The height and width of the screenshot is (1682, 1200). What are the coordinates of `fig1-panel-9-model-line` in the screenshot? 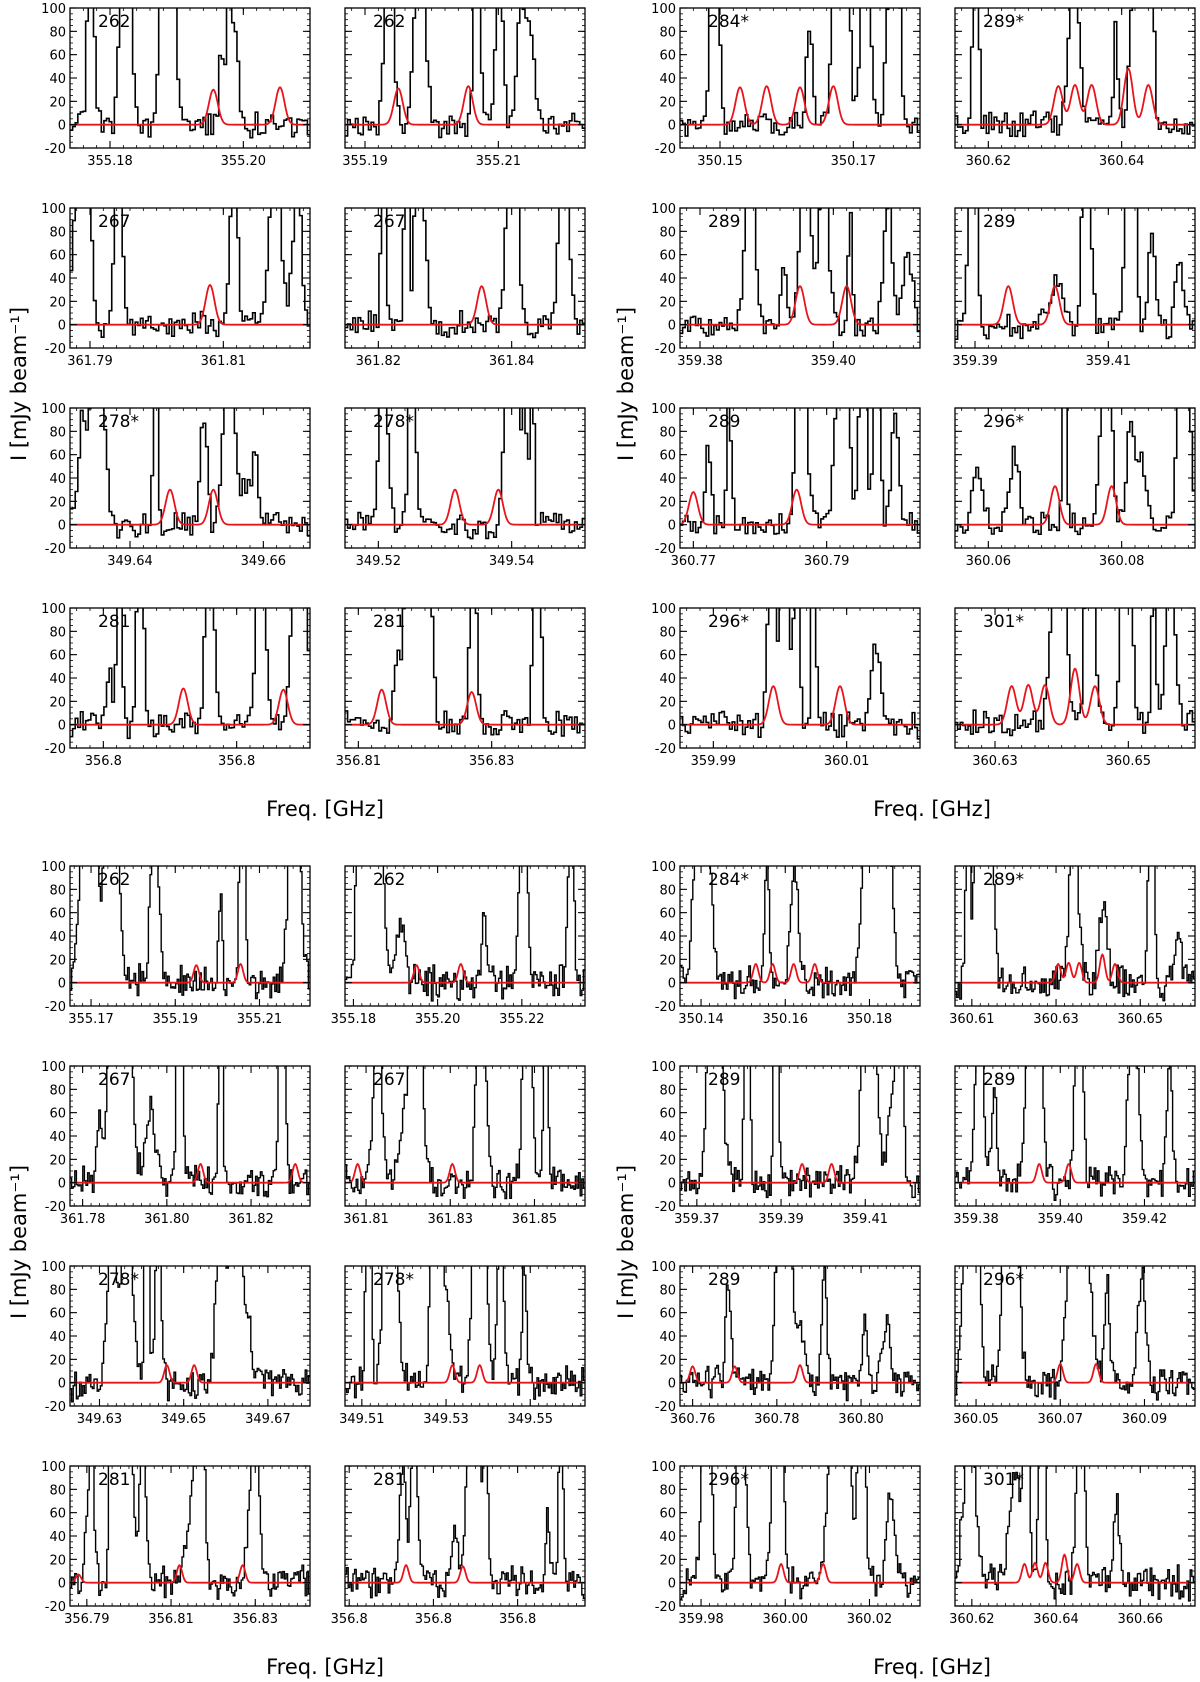 It's located at (465, 1374).